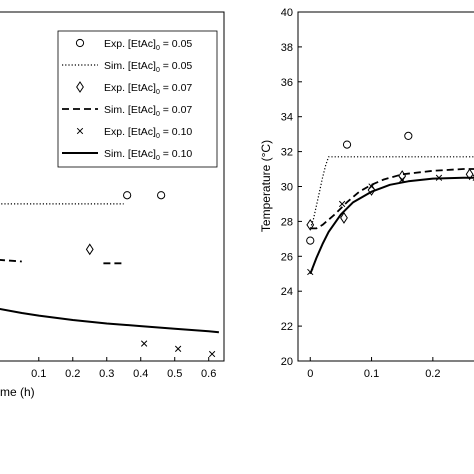 This screenshot has width=474, height=474. I want to click on right-y-tick-label: 38, so click(287, 48).